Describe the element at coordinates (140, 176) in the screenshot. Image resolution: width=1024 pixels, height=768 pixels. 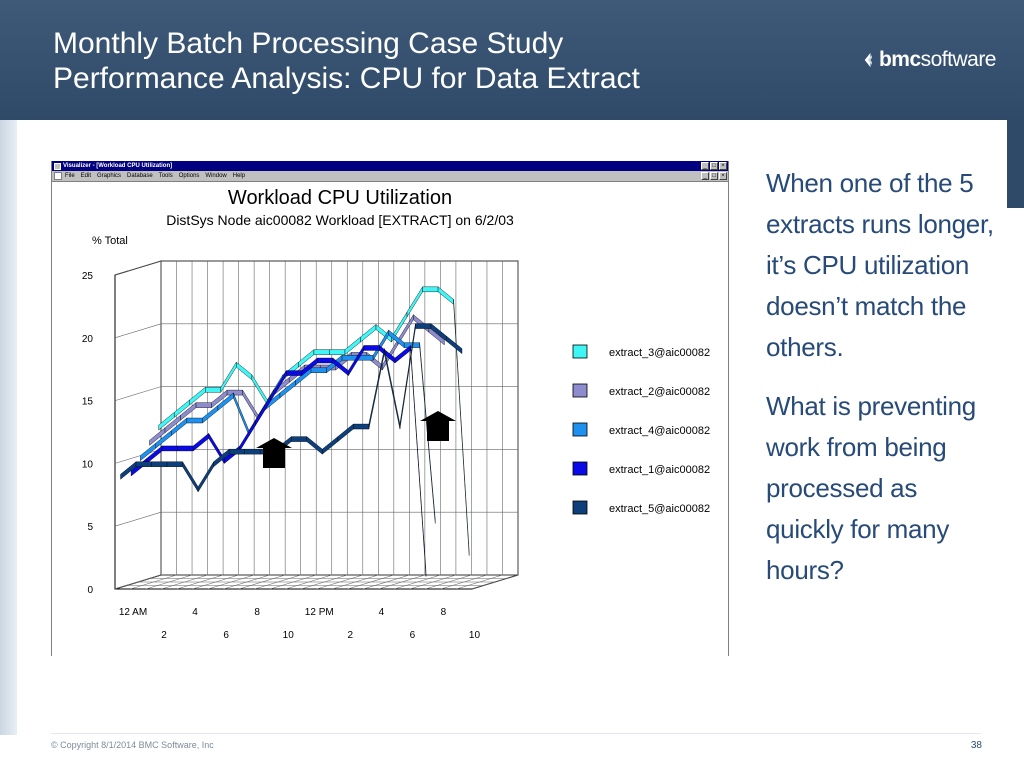
I see `menu-database: Database` at that location.